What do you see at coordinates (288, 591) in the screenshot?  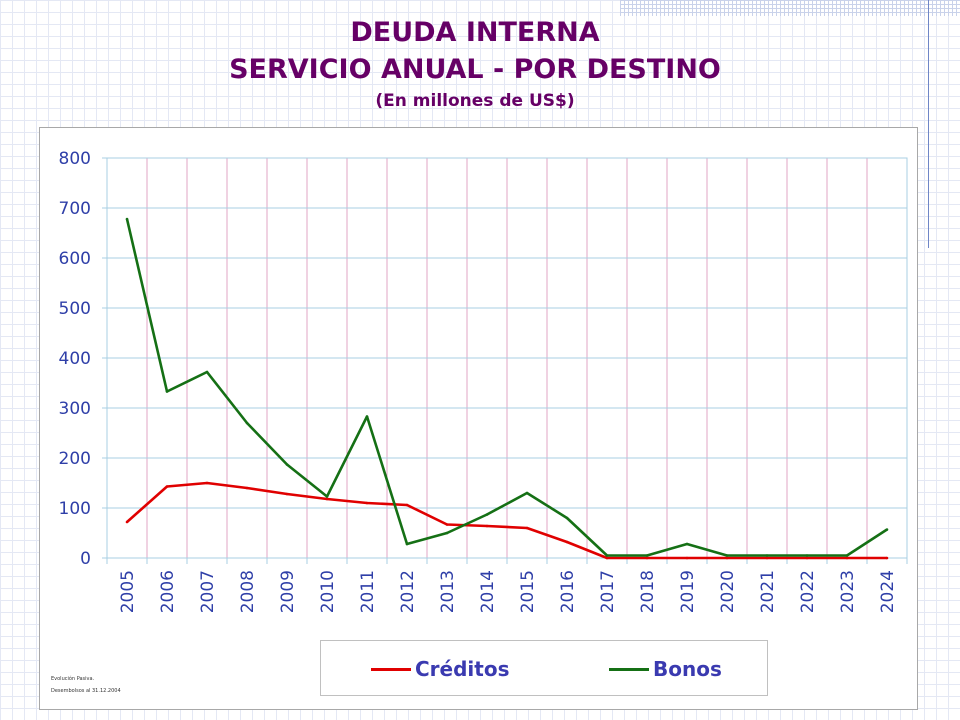 I see `x-tick-label: 2009` at bounding box center [288, 591].